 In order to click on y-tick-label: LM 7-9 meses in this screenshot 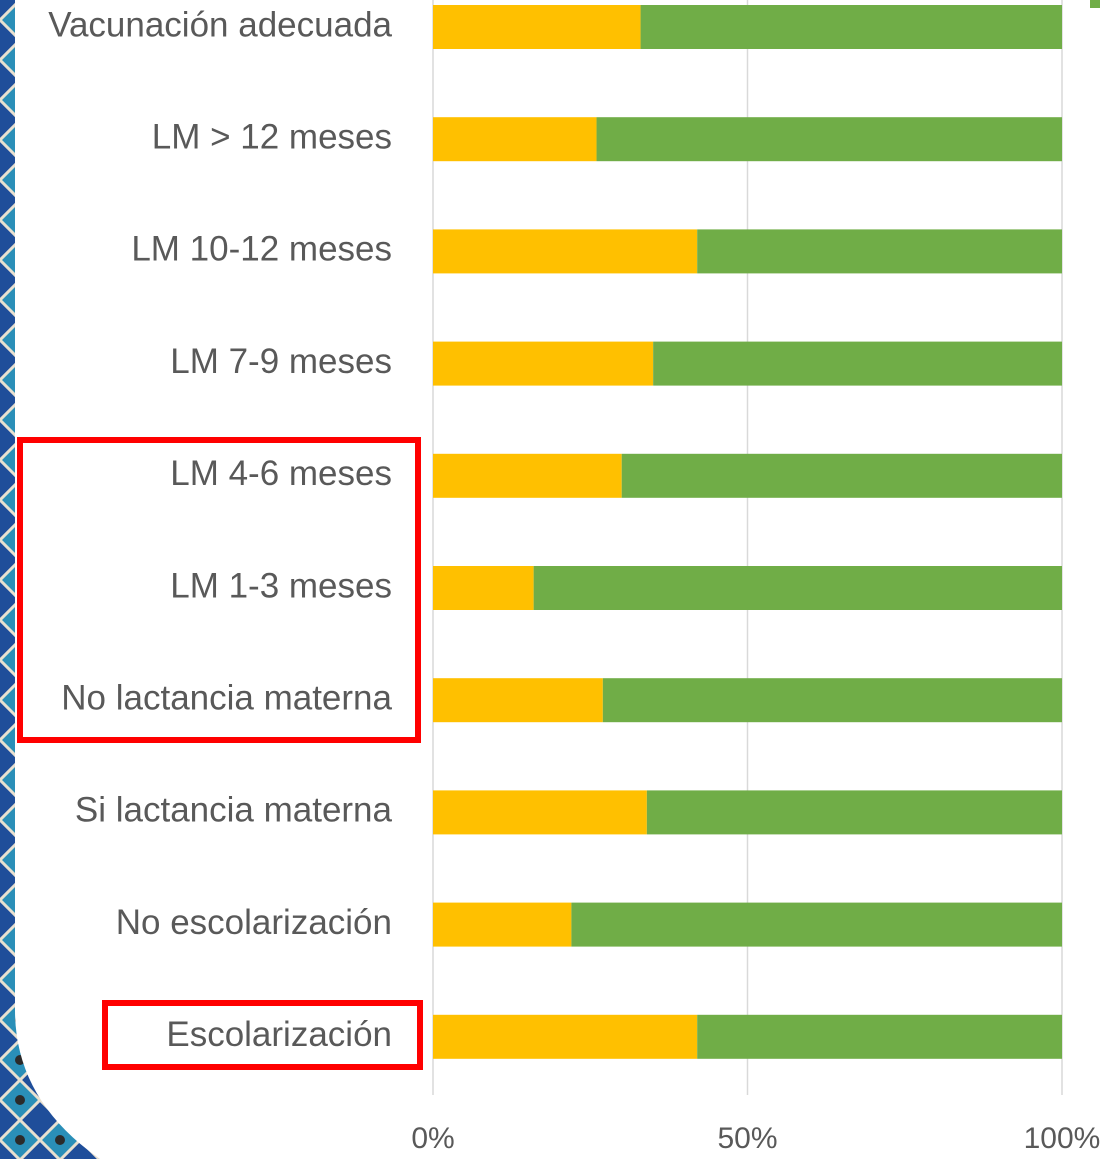, I will do `click(281, 361)`.